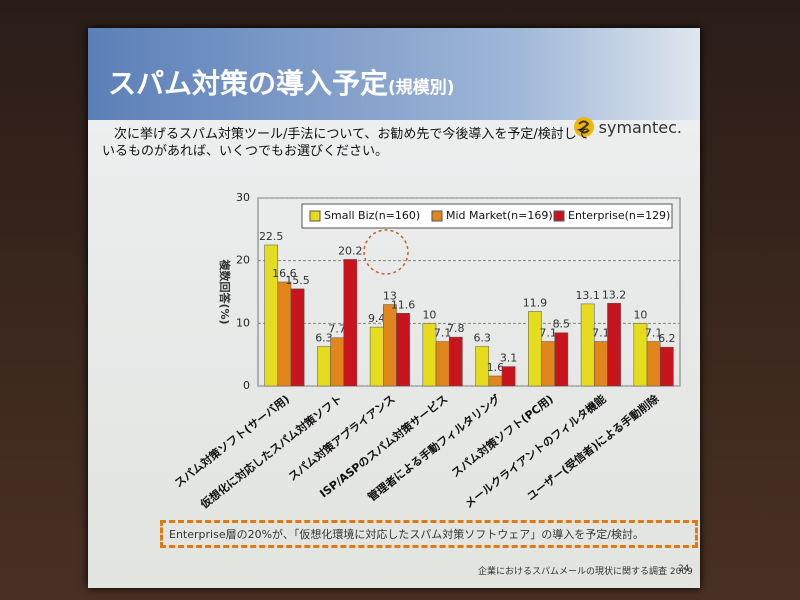  Describe the element at coordinates (585, 572) in the screenshot. I see `footer: 企業におけるスパムメールの現状に関する調査 2009` at that location.